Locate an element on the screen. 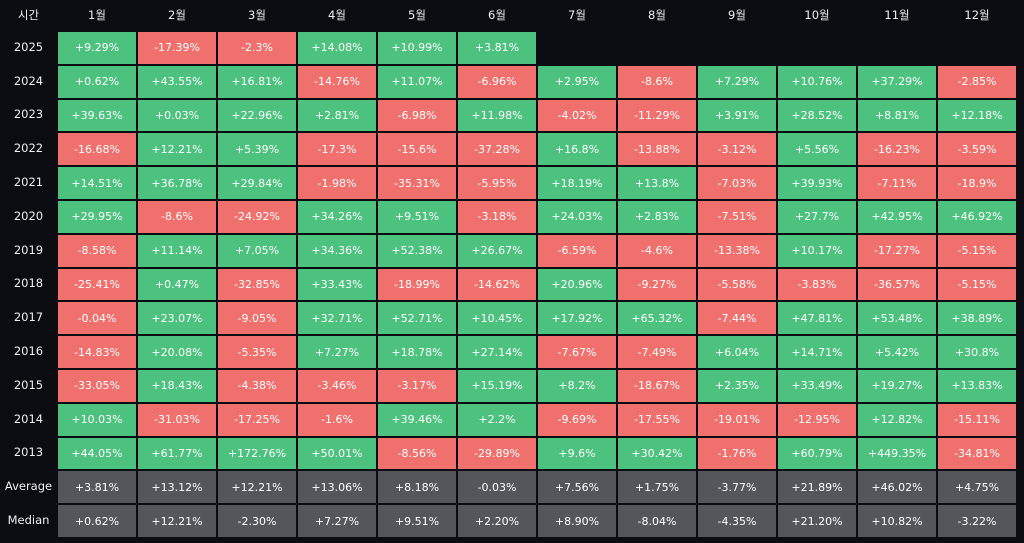 This screenshot has height=543, width=1024. column-header: 3월 is located at coordinates (257, 15).